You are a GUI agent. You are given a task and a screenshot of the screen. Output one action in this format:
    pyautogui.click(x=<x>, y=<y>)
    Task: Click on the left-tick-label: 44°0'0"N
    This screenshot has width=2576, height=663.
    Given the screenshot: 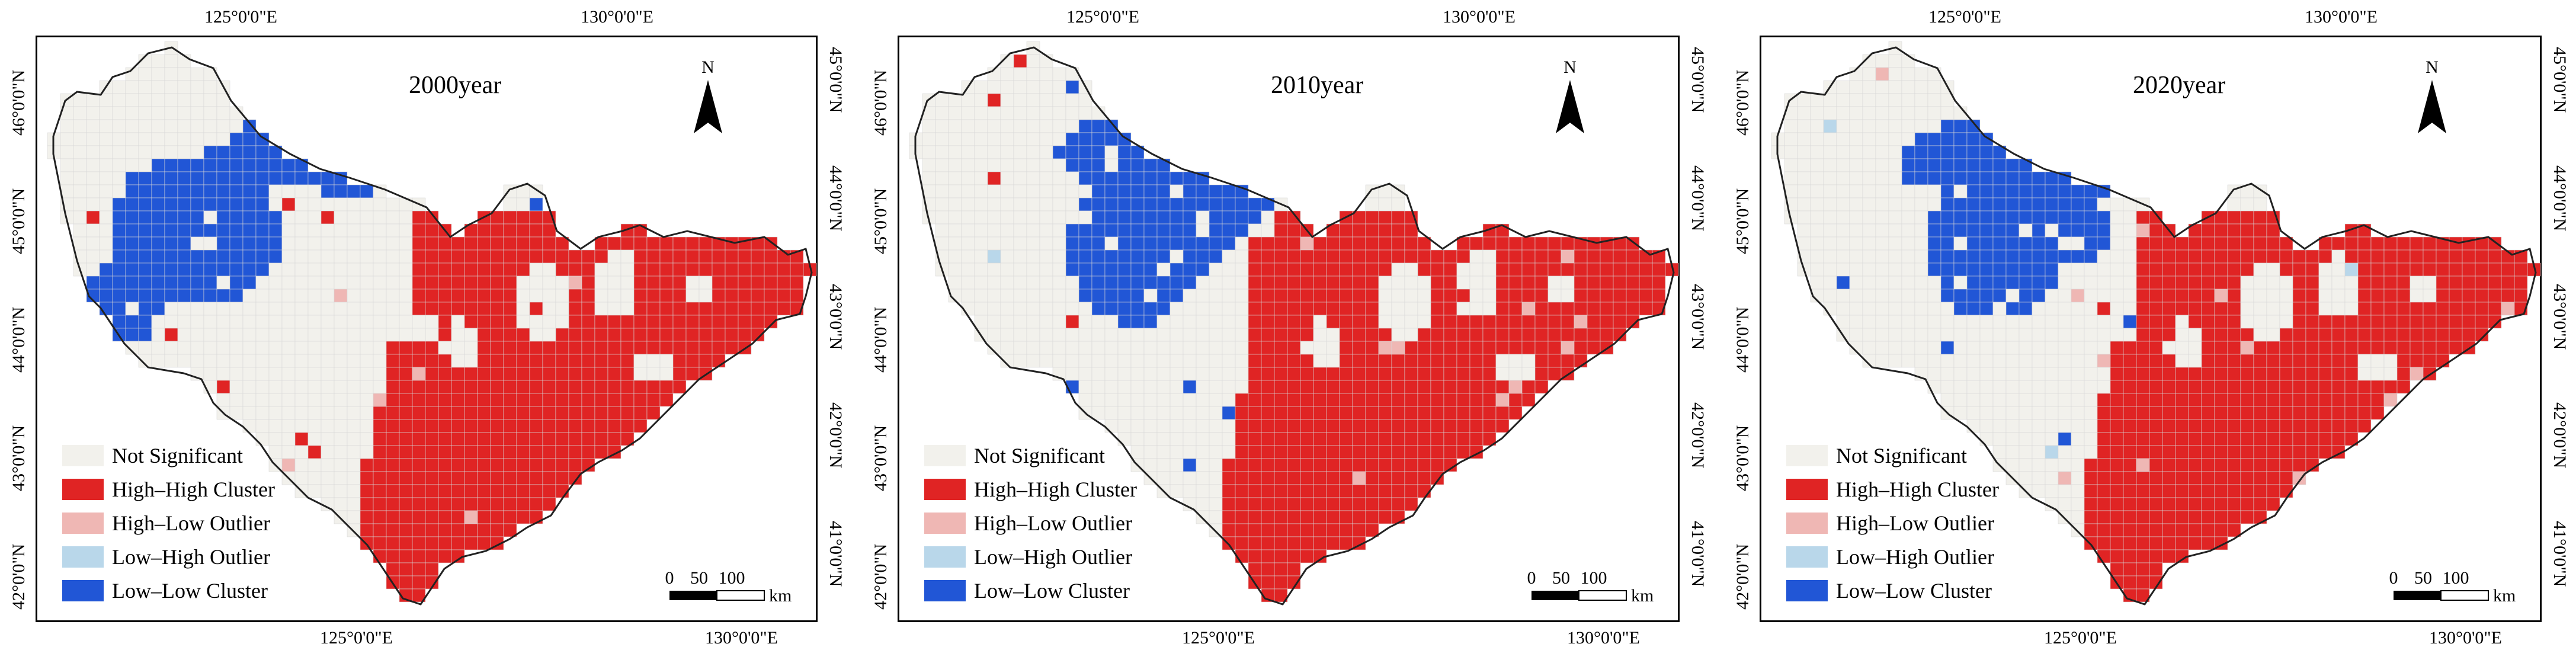 What is the action you would take?
    pyautogui.click(x=1743, y=339)
    